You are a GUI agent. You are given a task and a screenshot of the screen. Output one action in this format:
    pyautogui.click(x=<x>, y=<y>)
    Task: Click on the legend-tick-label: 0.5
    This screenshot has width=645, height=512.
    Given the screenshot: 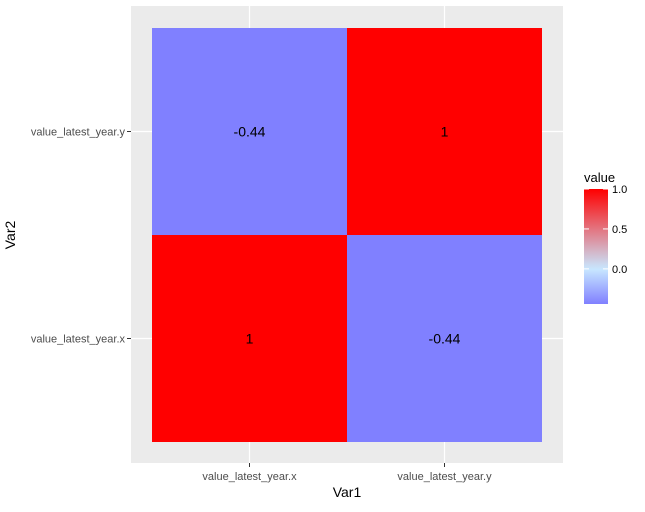 What is the action you would take?
    pyautogui.click(x=619, y=230)
    